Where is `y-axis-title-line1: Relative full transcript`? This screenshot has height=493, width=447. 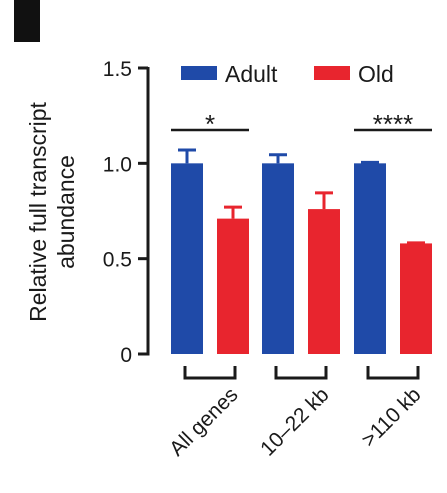
y-axis-title-line1: Relative full transcript is located at coordinates (38, 211).